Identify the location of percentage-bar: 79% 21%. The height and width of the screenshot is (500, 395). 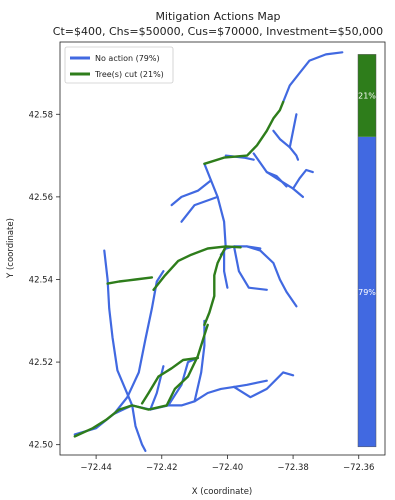
(367, 251).